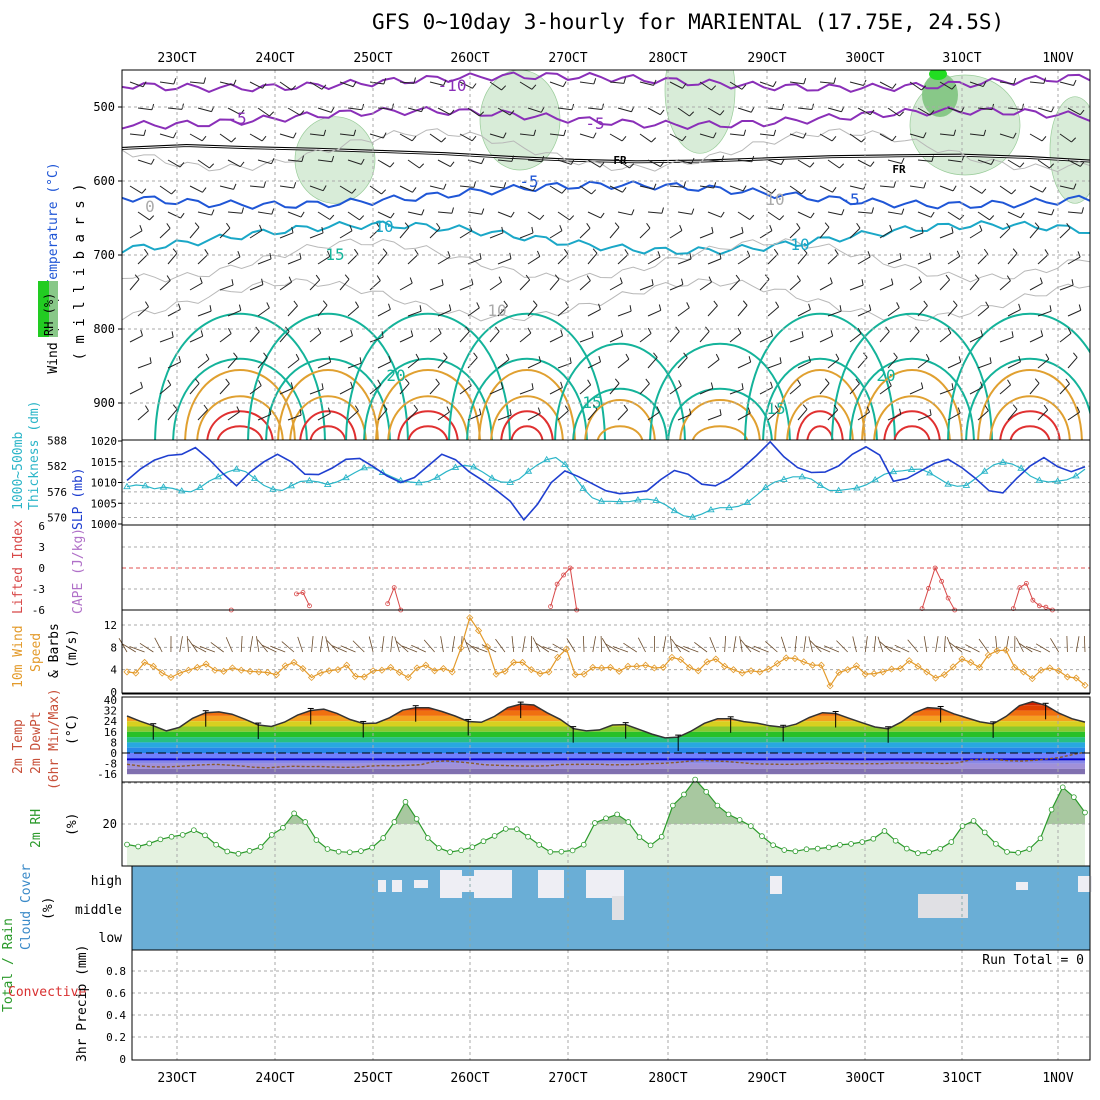  Describe the element at coordinates (110, 711) in the screenshot. I see `temp-y-tick: 32` at that location.